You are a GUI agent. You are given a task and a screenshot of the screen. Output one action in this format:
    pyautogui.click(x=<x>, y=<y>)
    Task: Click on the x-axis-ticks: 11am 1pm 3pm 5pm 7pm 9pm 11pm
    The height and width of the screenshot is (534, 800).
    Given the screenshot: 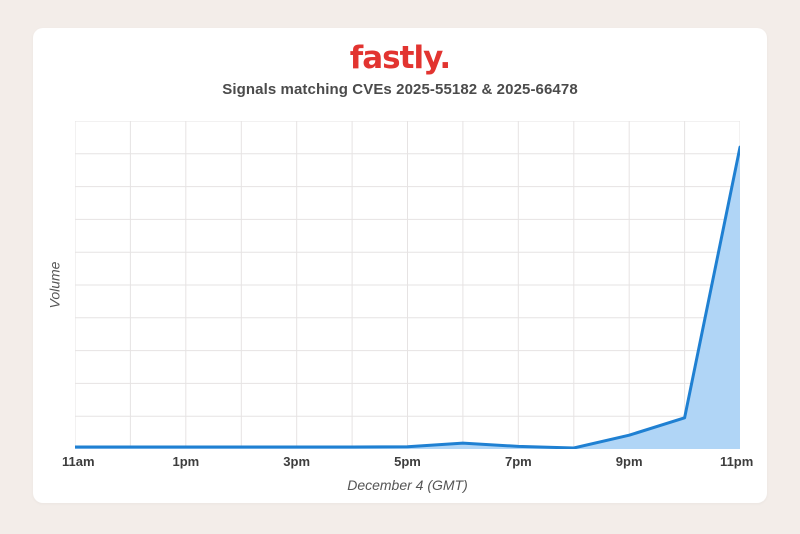 What is the action you would take?
    pyautogui.click(x=407, y=463)
    